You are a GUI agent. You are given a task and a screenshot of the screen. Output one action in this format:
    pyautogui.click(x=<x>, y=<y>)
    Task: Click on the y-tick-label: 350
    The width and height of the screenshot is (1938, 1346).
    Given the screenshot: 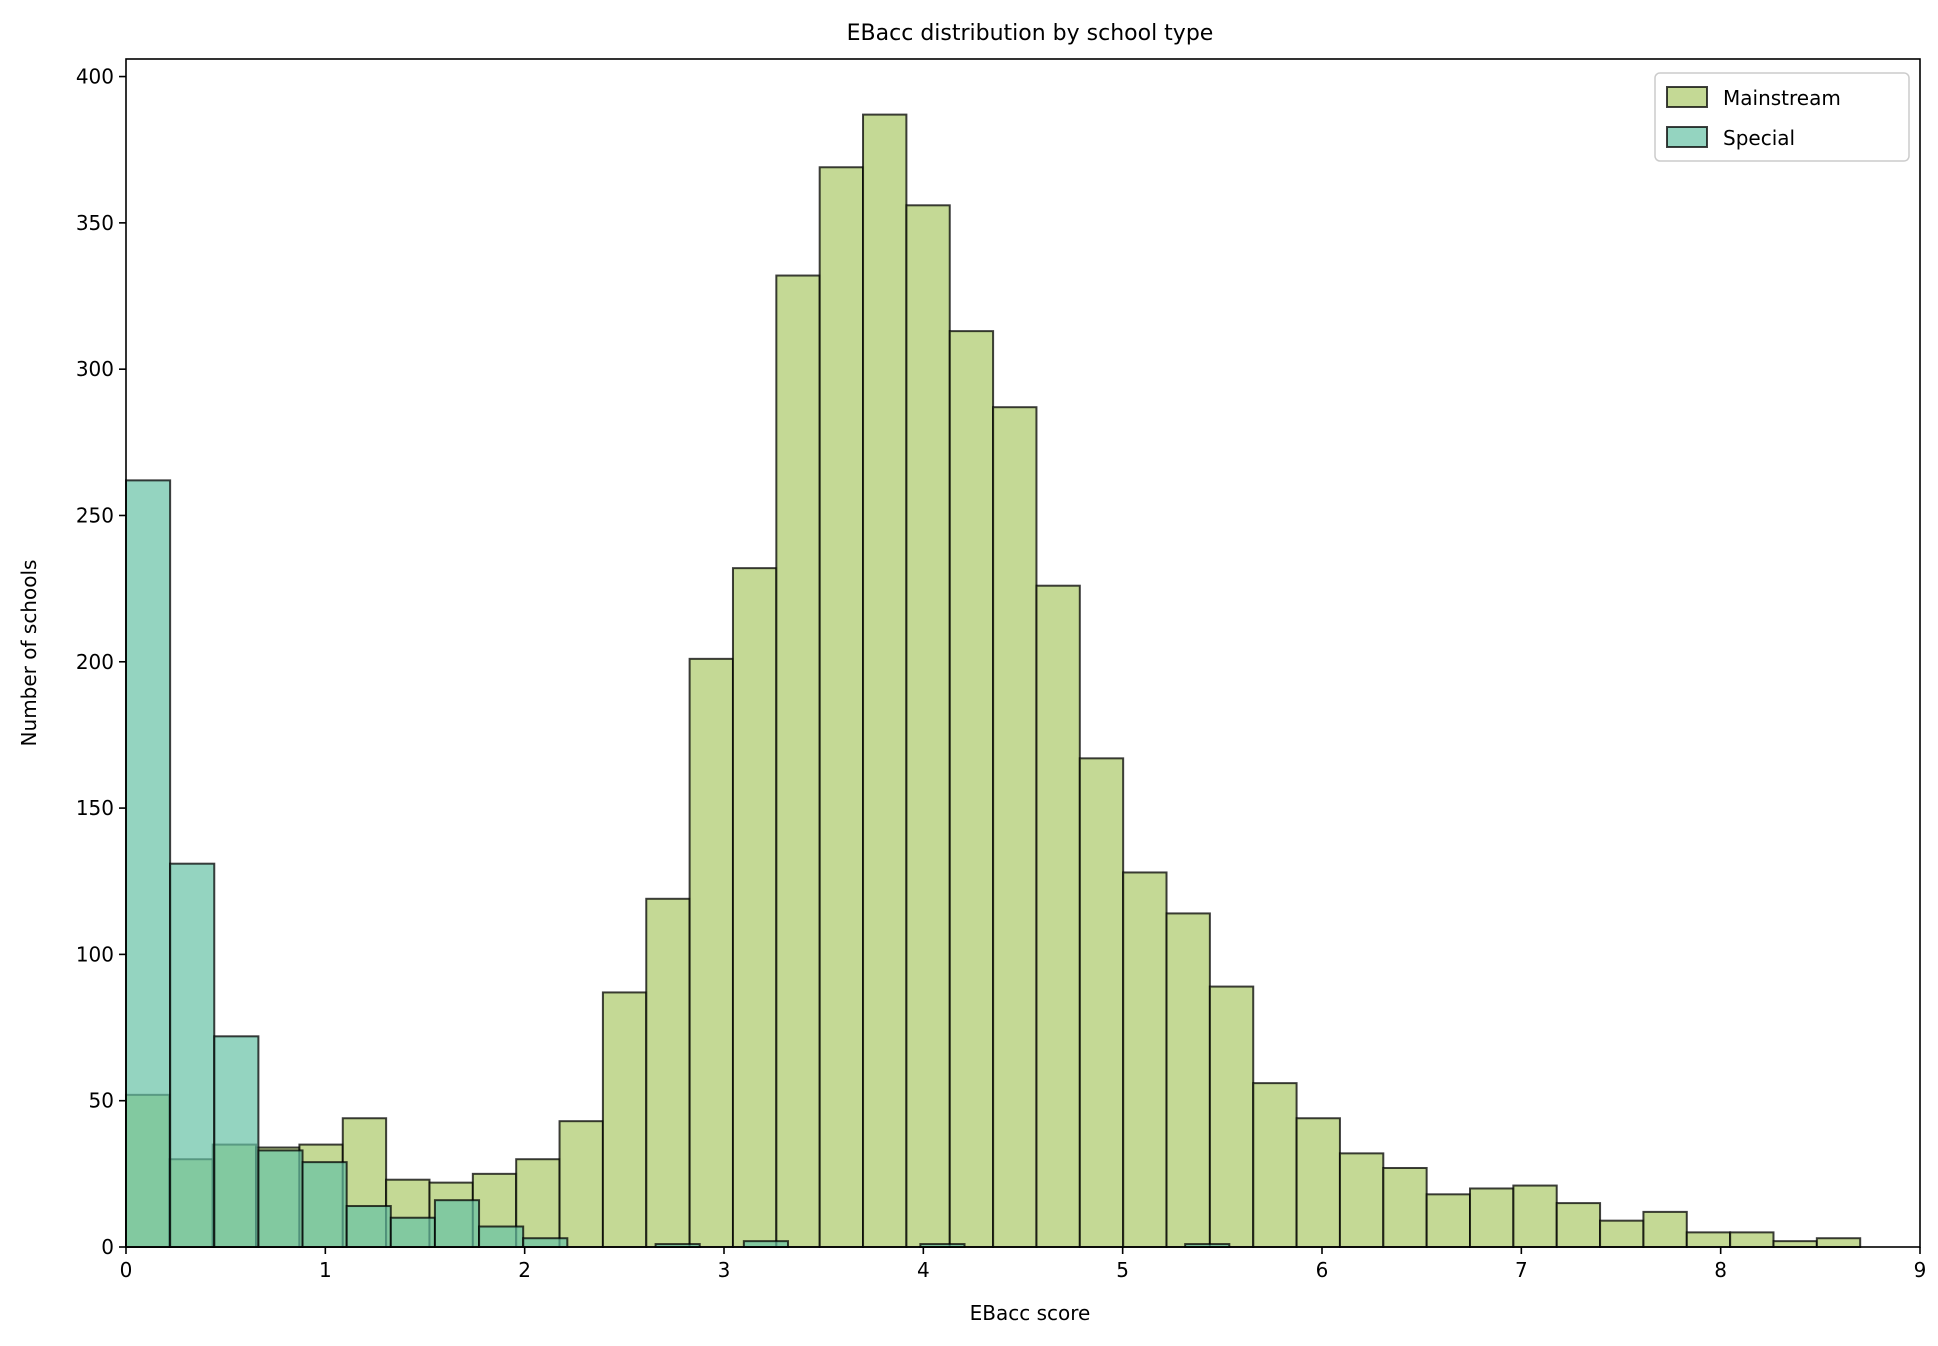 What is the action you would take?
    pyautogui.click(x=95, y=223)
    